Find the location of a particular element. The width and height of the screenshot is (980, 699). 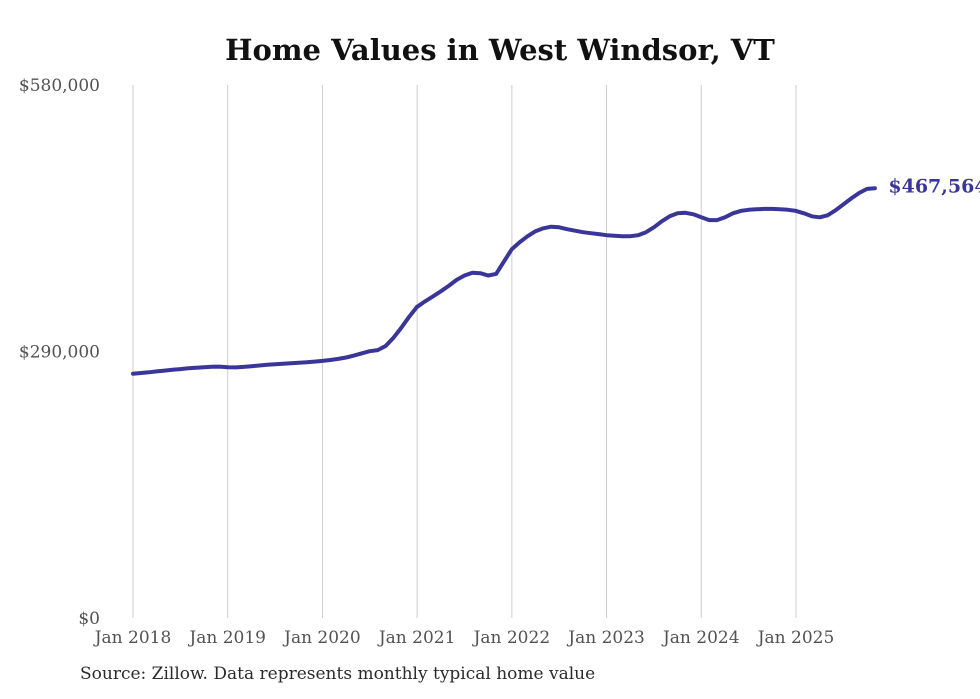

x-axis-tick-label: Jan 2024 is located at coordinates (700, 638).